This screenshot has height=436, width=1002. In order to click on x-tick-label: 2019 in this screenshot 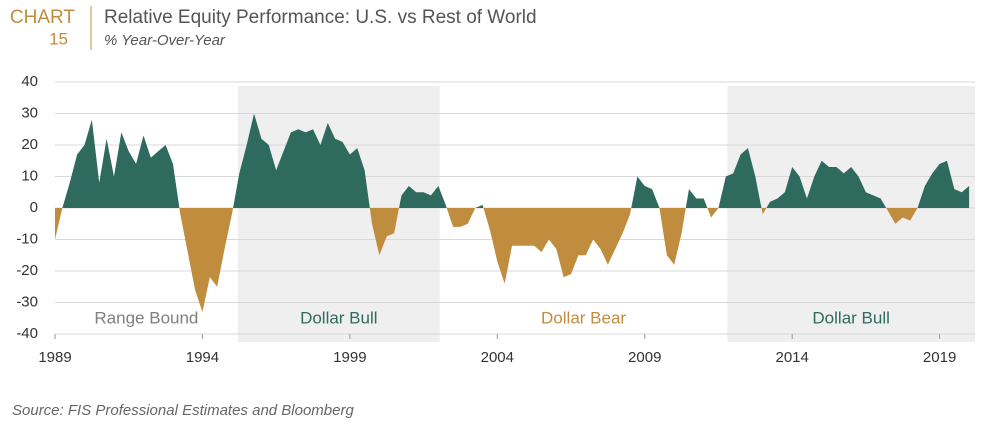, I will do `click(939, 357)`.